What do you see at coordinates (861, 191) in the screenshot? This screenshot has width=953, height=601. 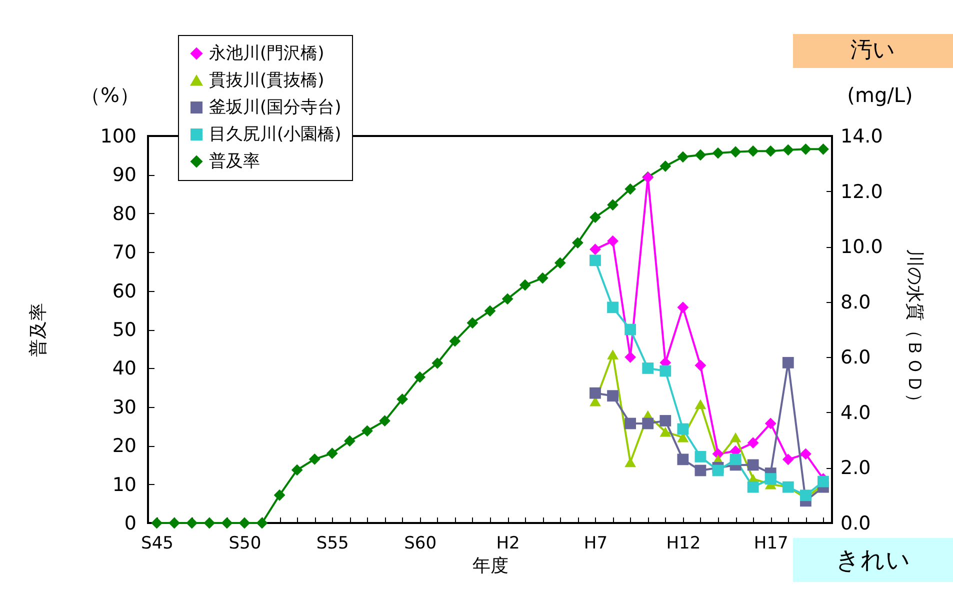 I see `y2-tick-label: 12.0` at bounding box center [861, 191].